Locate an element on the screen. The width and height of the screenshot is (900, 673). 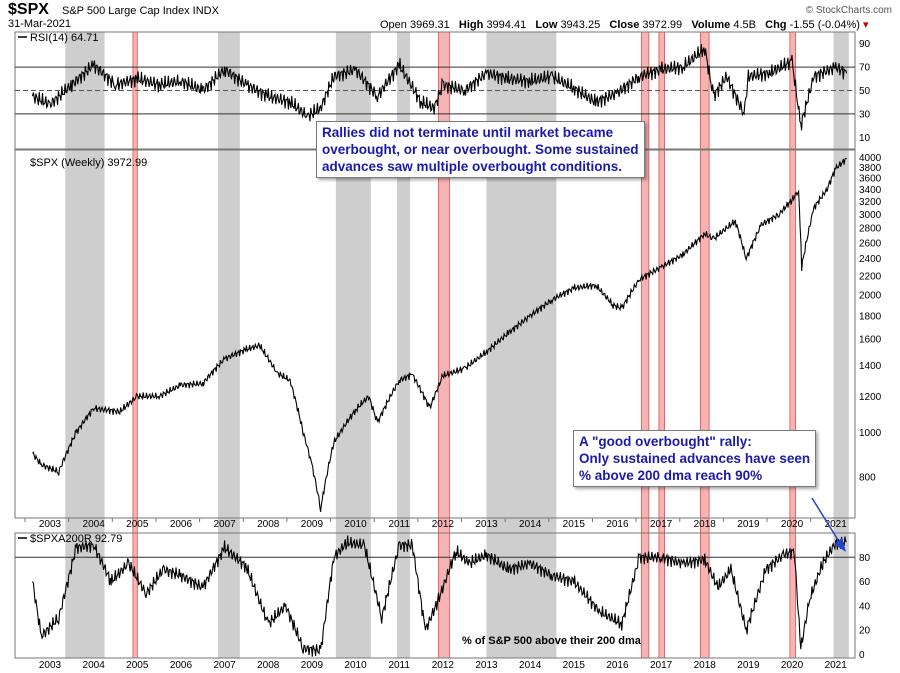
symbol-title: $SPX is located at coordinates (28, 9).